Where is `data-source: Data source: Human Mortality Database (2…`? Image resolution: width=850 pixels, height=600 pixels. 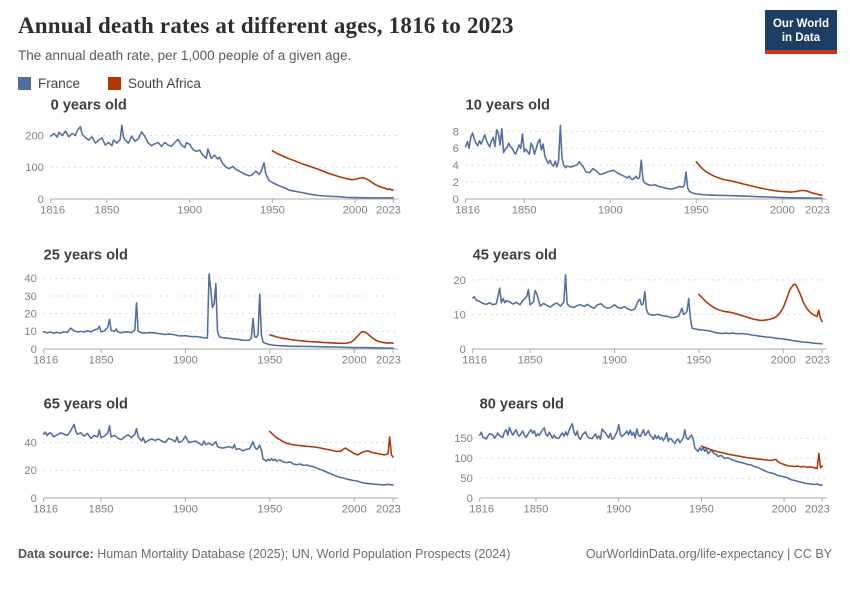 data-source: Data source: Human Mortality Database (2… is located at coordinates (264, 554).